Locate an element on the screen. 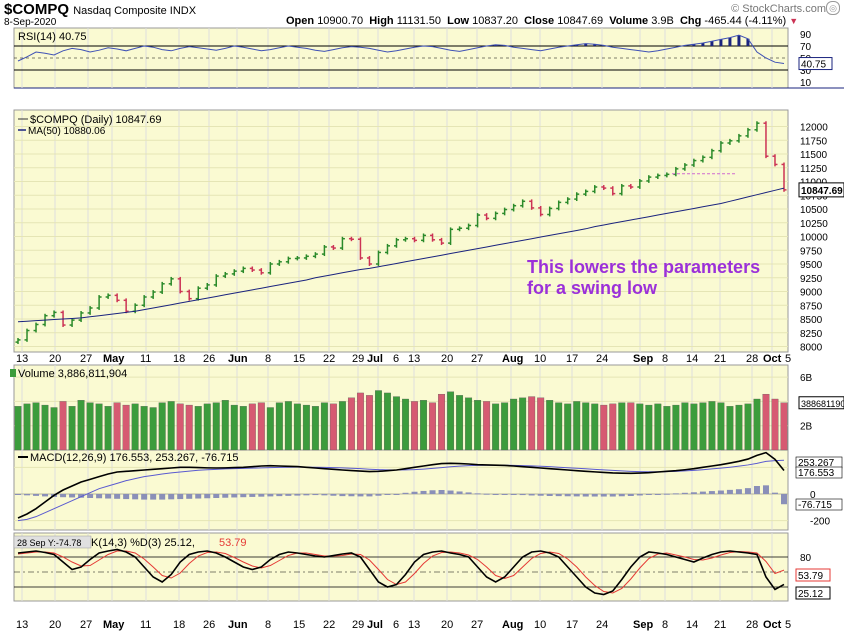  macd-tick-label: 0 is located at coordinates (813, 495).